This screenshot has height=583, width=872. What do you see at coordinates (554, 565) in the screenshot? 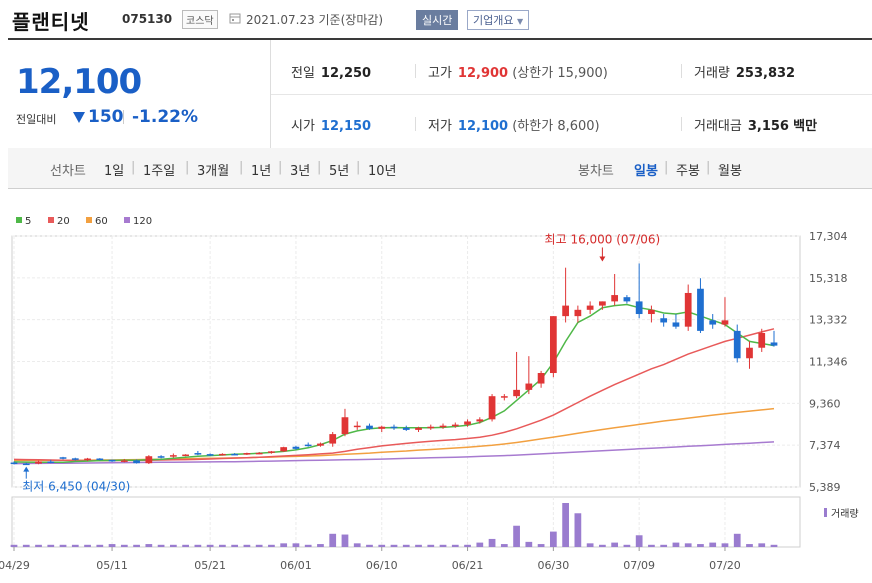
I see `x-tick-label: 06/30` at bounding box center [554, 565].